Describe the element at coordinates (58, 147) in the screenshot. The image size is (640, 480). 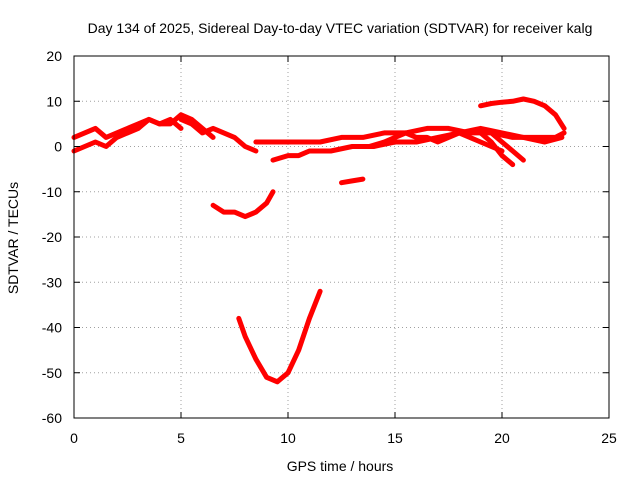
I see `y-tick-label: 0` at that location.